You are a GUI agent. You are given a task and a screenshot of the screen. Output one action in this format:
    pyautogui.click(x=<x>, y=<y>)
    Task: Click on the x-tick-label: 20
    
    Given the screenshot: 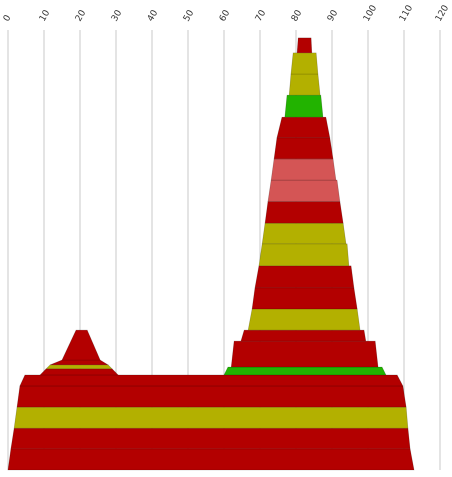 What is the action you would take?
    pyautogui.click(x=81, y=15)
    